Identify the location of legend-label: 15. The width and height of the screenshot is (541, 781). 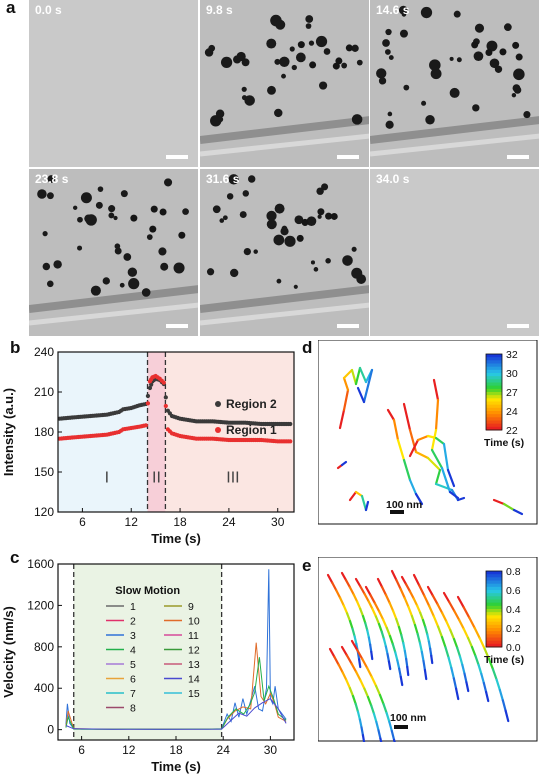
(194, 694).